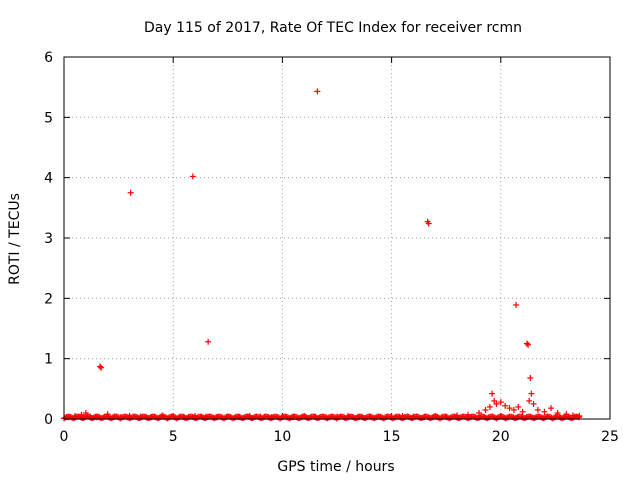 The width and height of the screenshot is (640, 480). What do you see at coordinates (64, 437) in the screenshot?
I see `x-tick-label: 0` at bounding box center [64, 437].